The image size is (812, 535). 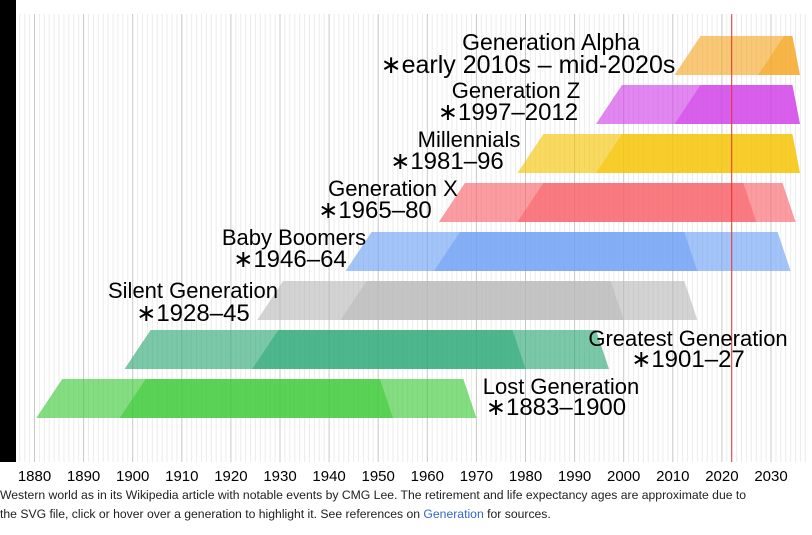 What do you see at coordinates (427, 476) in the screenshot?
I see `x-tick-label: 1960` at bounding box center [427, 476].